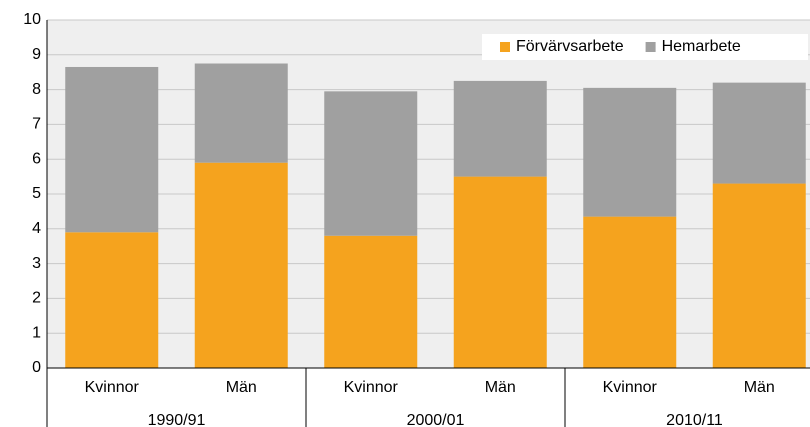  Describe the element at coordinates (694, 419) in the screenshot. I see `group-label: 2010/11` at that location.